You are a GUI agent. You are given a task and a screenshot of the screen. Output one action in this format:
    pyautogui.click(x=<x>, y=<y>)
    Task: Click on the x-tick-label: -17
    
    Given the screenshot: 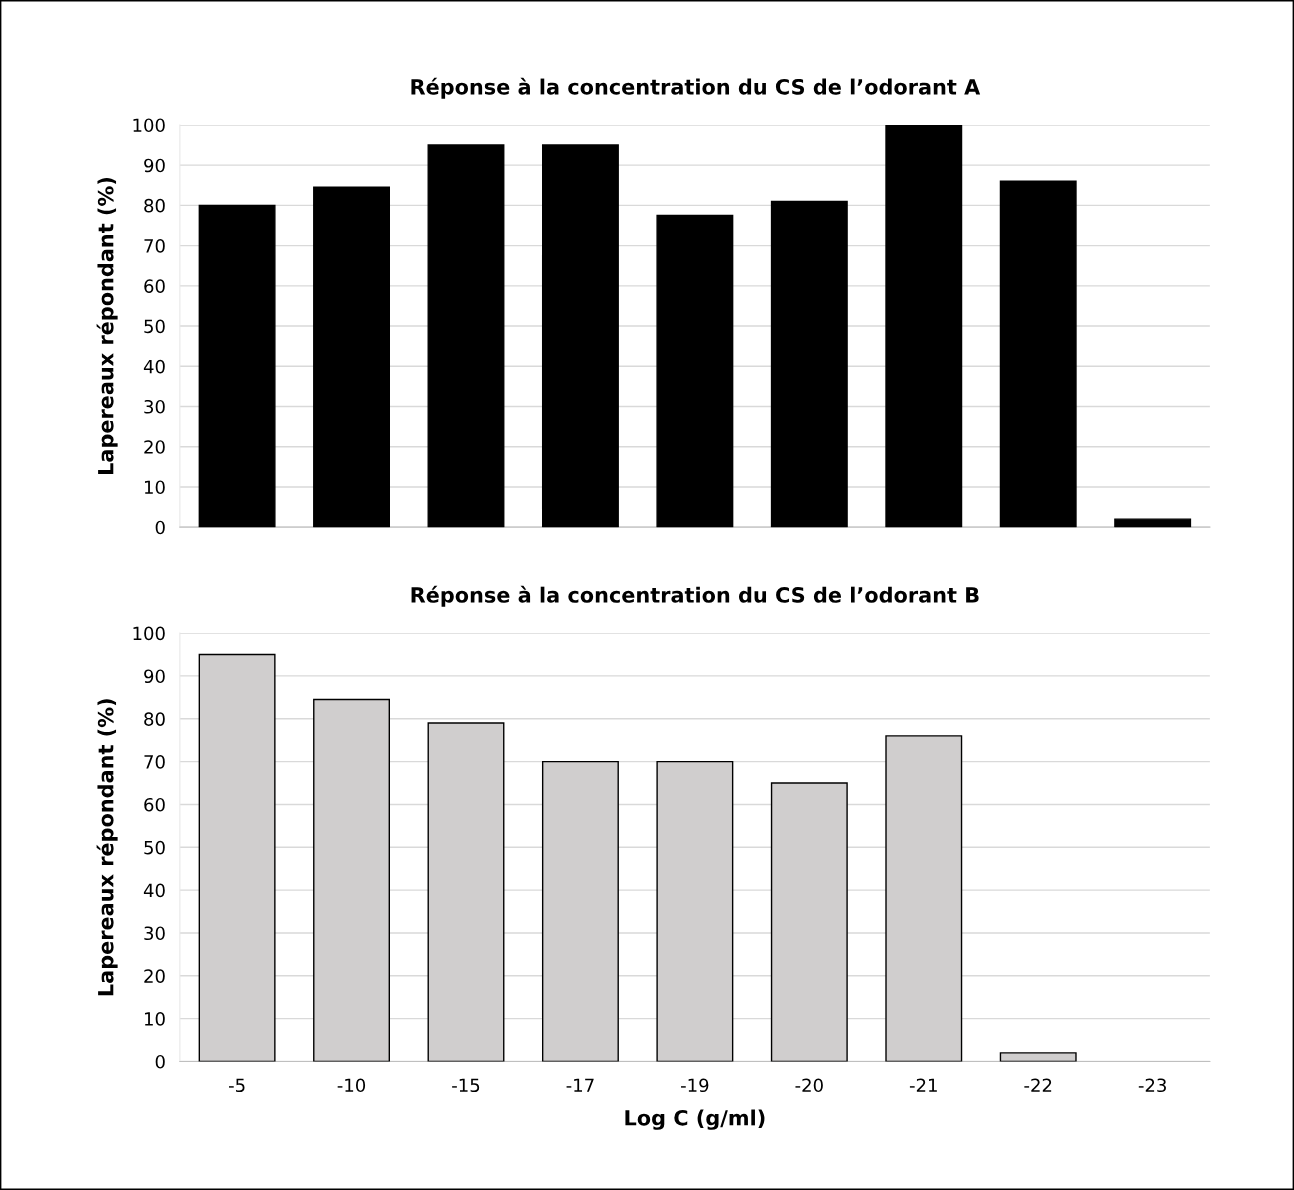 What is the action you would take?
    pyautogui.click(x=580, y=1085)
    